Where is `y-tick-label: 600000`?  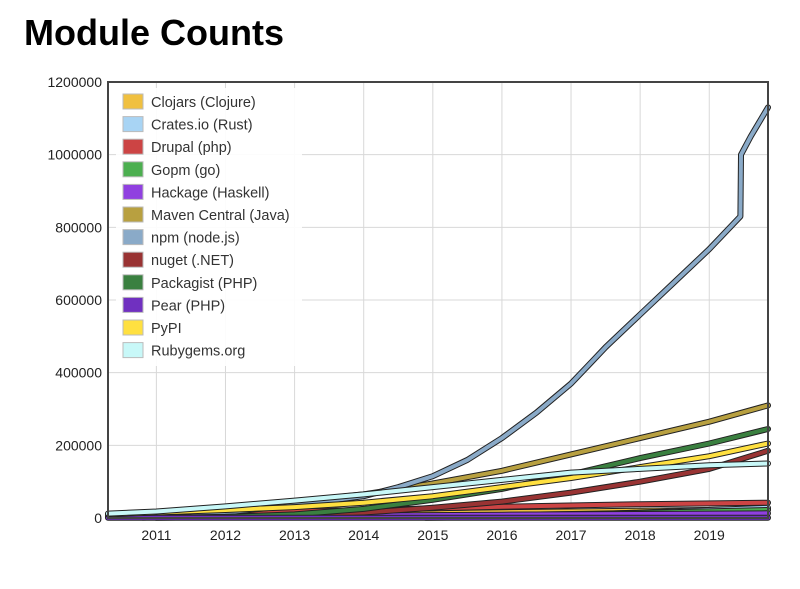
y-tick-label: 600000 is located at coordinates (78, 300).